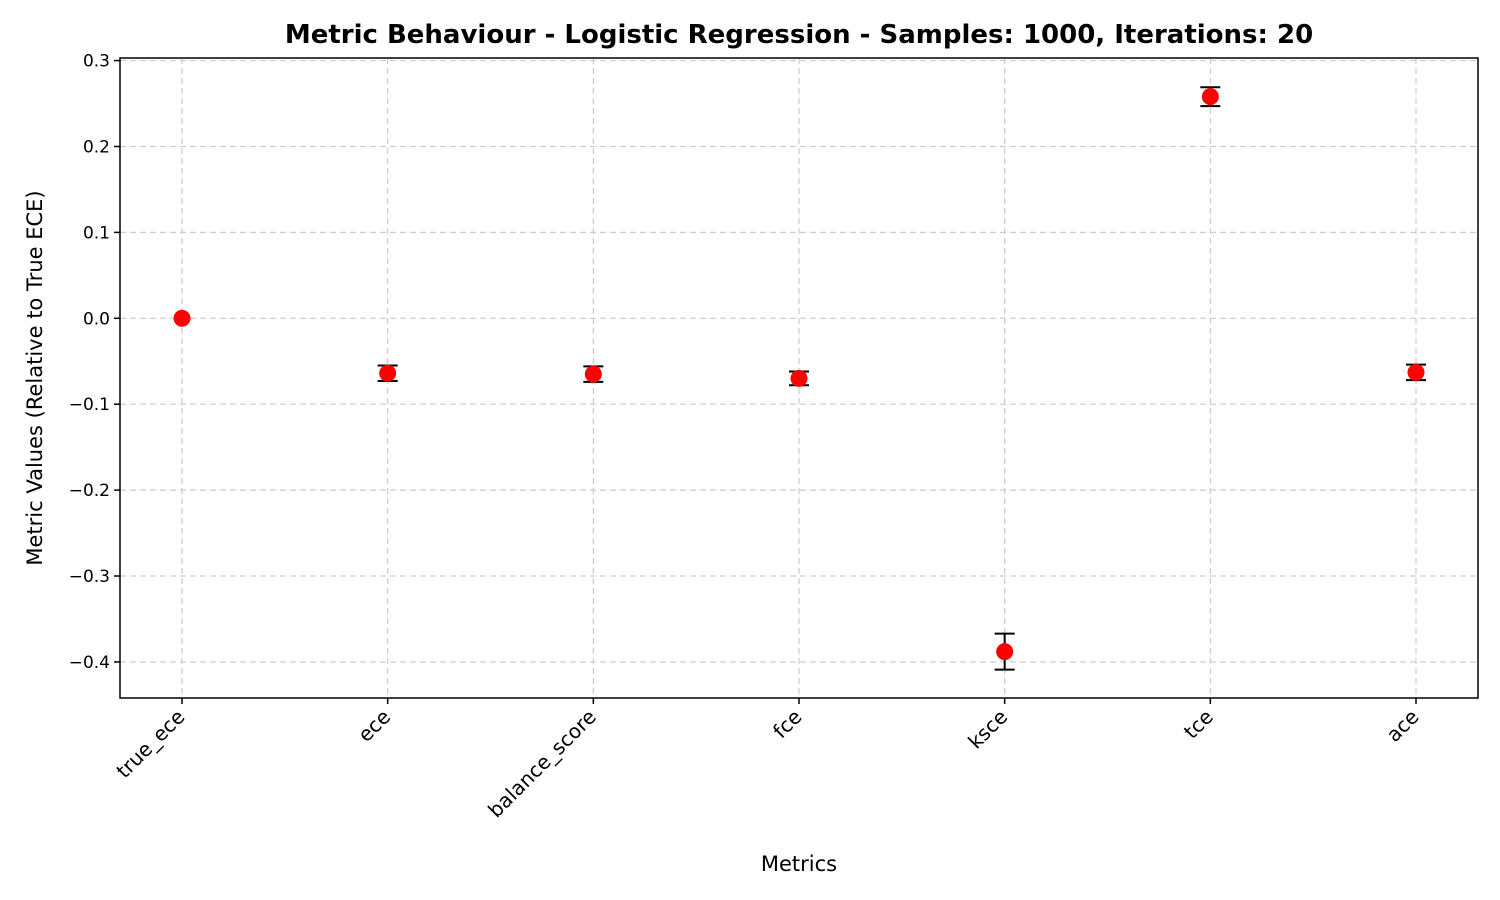  What do you see at coordinates (94, 362) in the screenshot?
I see `y-axis: 0.3 0.2 0.1 0.0 −0.1 −0.2 −0.3 −0.4` at bounding box center [94, 362].